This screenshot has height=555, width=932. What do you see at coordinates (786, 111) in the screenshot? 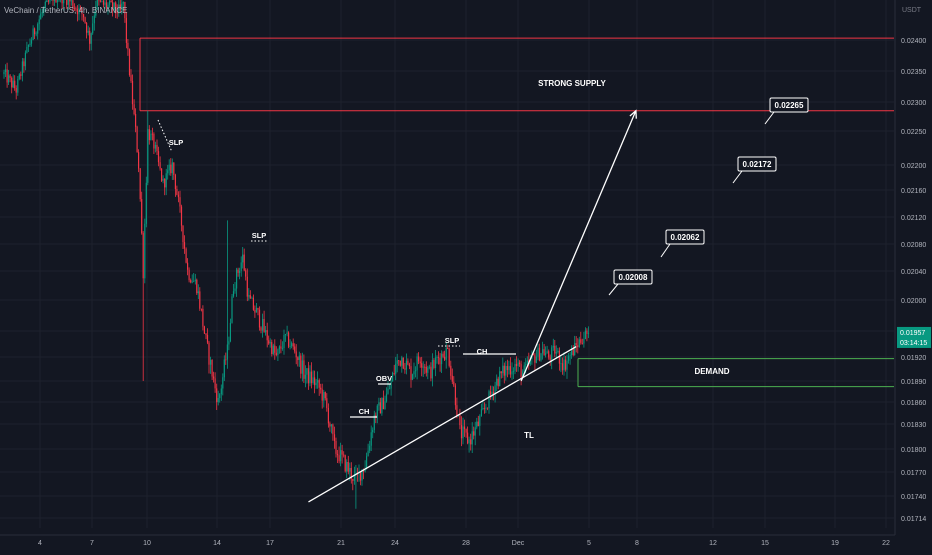
I see `target-callout: 0.02265` at bounding box center [786, 111].